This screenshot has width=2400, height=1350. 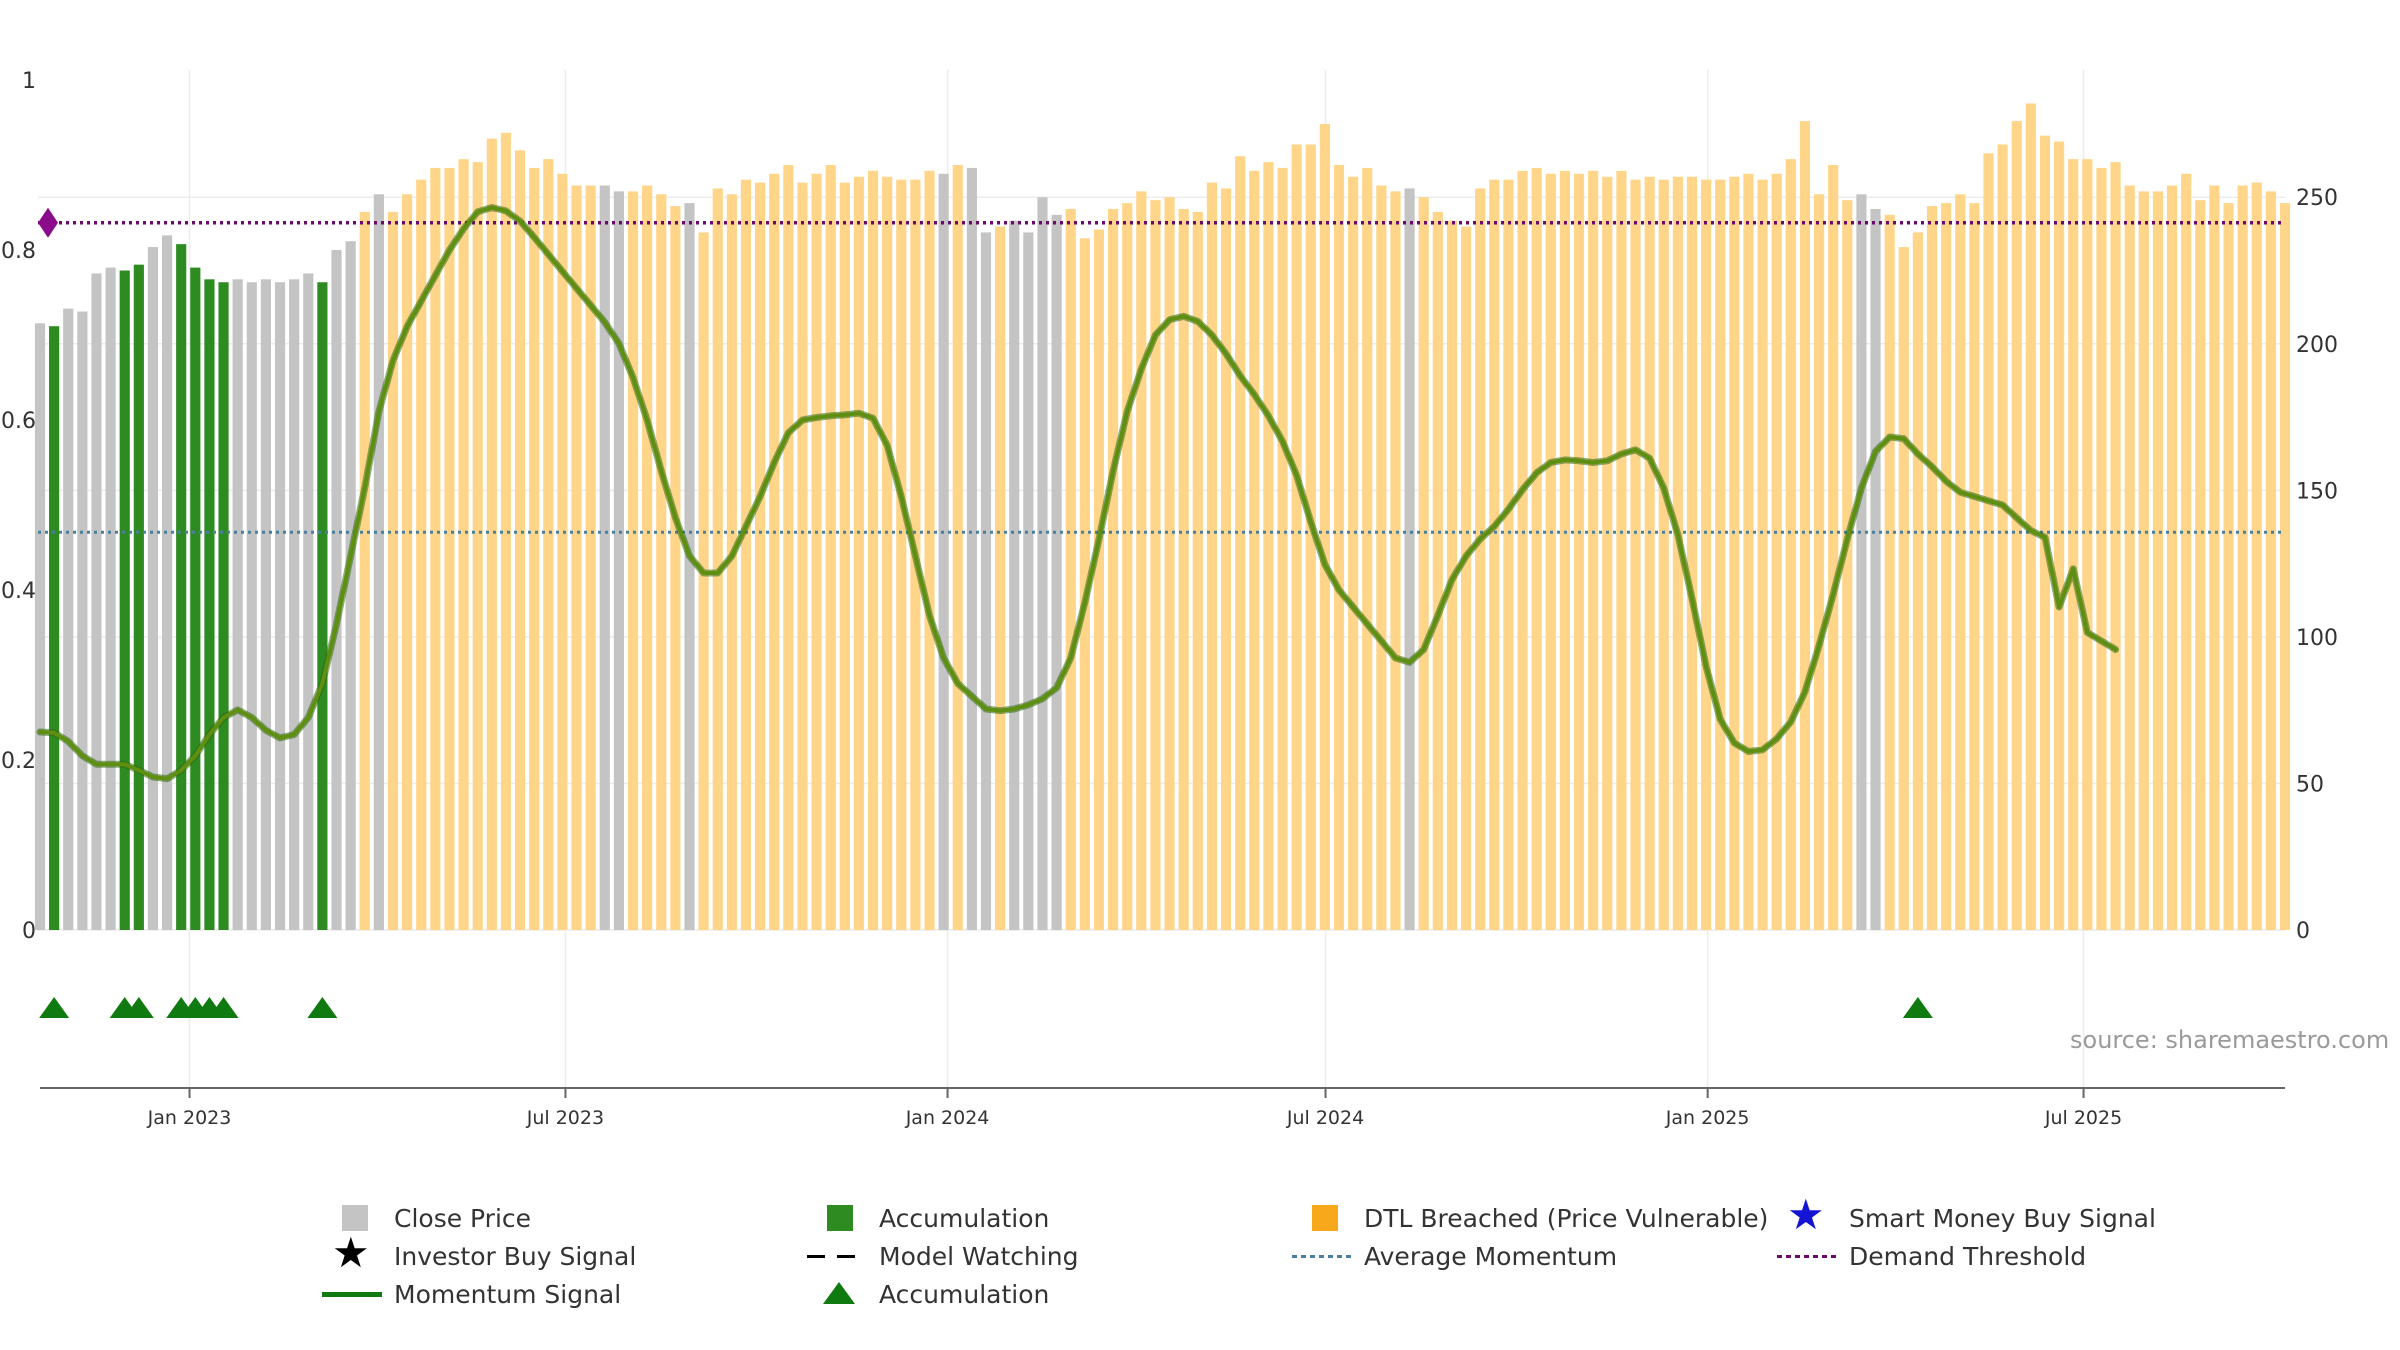 What do you see at coordinates (947, 1118) in the screenshot?
I see `x-tick-label: Jan 2024` at bounding box center [947, 1118].